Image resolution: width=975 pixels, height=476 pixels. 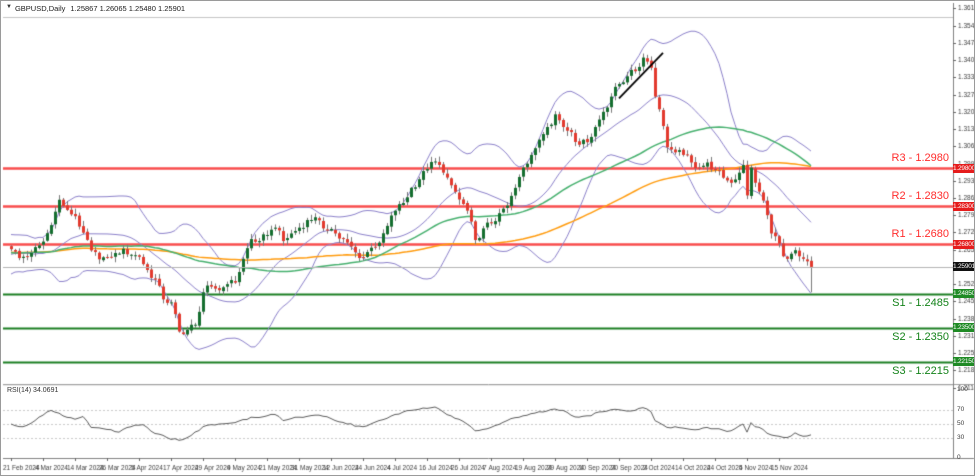 I want to click on support-level-label-s1: S1 - 1.2485, so click(x=920, y=302).